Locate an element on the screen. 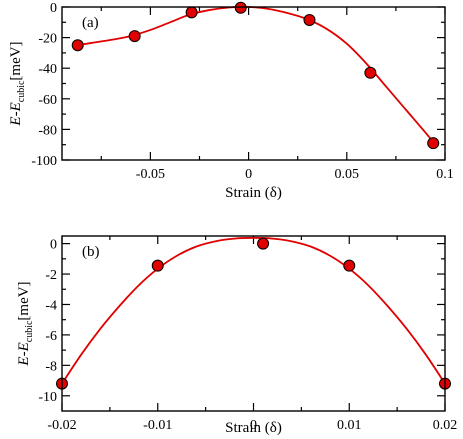  x-tick-label: 0.05 is located at coordinates (347, 174).